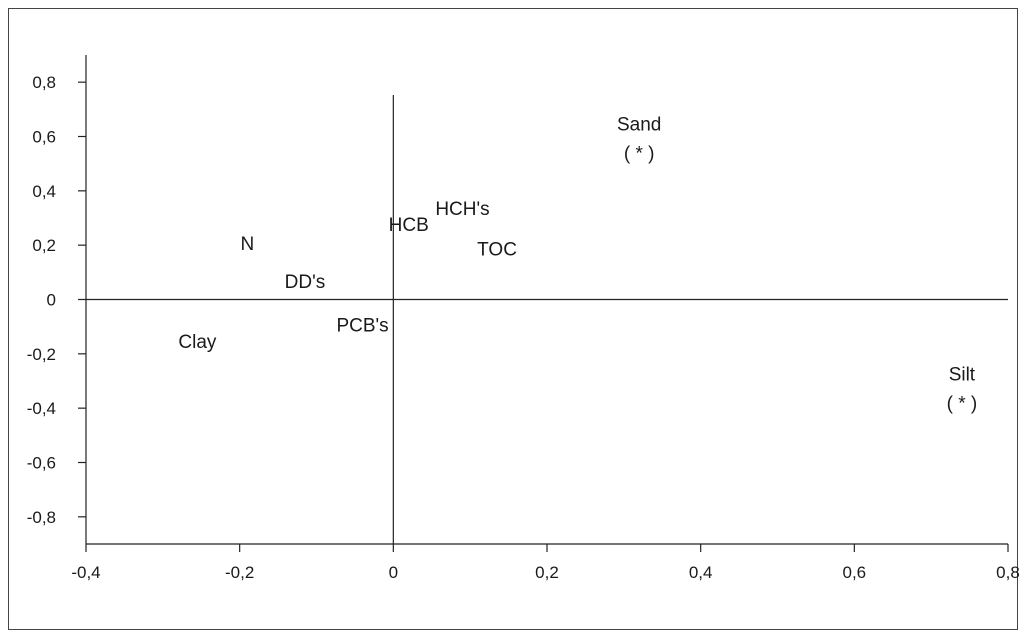  Describe the element at coordinates (41, 463) in the screenshot. I see `y-tick-label: -0,6` at that location.